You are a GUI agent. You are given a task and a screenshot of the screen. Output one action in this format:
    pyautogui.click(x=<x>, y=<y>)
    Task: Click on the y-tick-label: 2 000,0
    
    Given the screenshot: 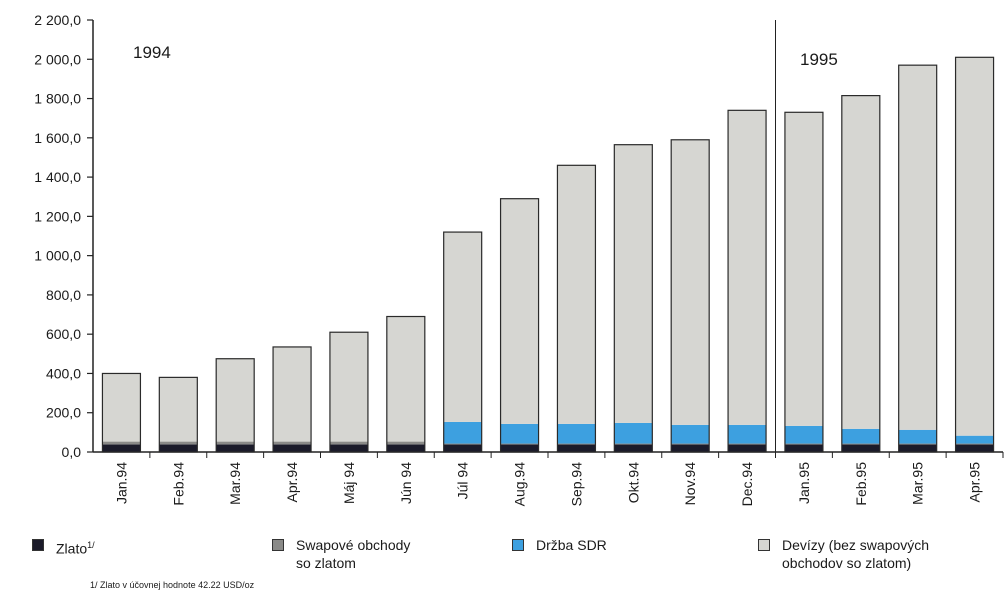 What is the action you would take?
    pyautogui.click(x=57, y=59)
    